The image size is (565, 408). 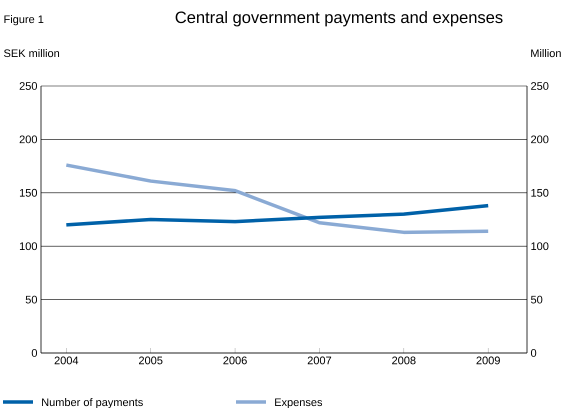 I want to click on y2-tick-label: 150, so click(x=539, y=192).